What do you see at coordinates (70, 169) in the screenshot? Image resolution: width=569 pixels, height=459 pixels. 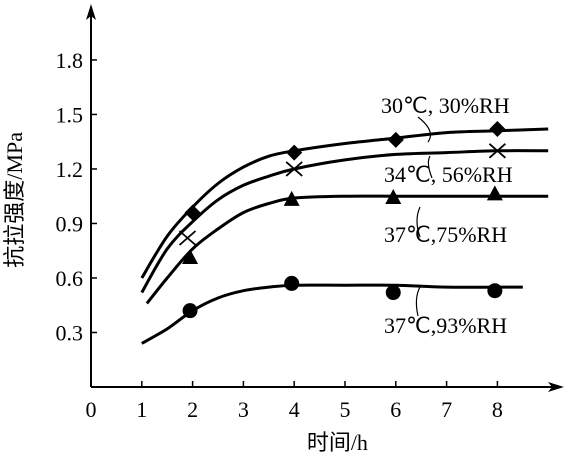 I see `y-tick-label: 1.2` at bounding box center [70, 169].